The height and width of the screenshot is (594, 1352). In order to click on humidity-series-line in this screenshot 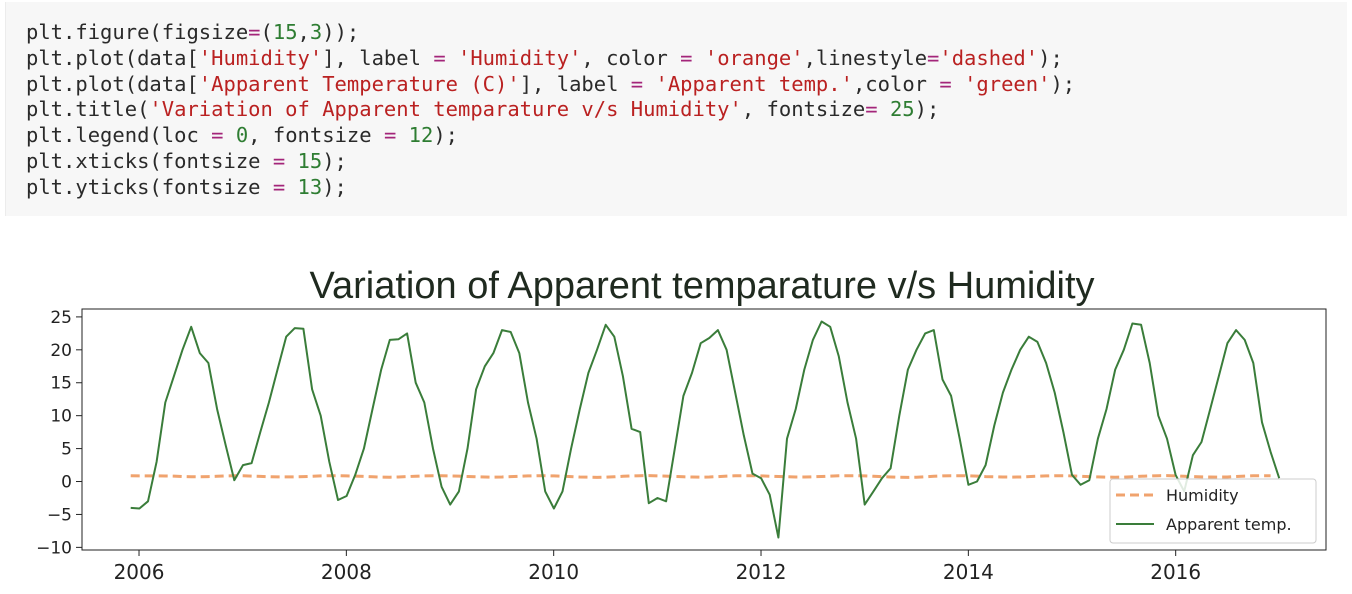, I will do `click(700, 476)`.